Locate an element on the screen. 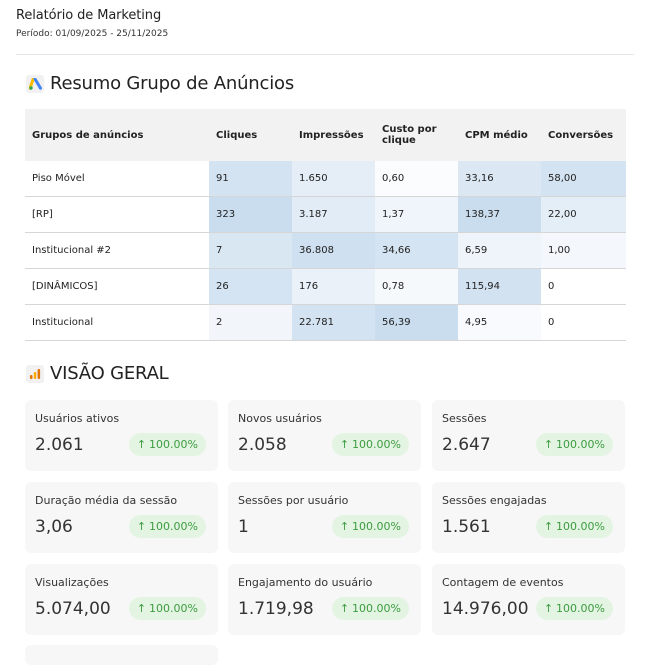 The width and height of the screenshot is (662, 665). cpc-cell: 0,78 is located at coordinates (416, 286).